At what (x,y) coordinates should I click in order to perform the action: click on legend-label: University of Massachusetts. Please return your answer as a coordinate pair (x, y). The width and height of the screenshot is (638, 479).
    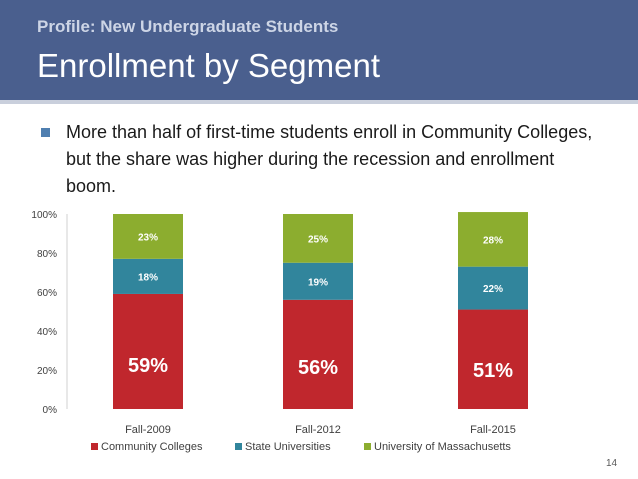
    Looking at the image, I should click on (442, 447).